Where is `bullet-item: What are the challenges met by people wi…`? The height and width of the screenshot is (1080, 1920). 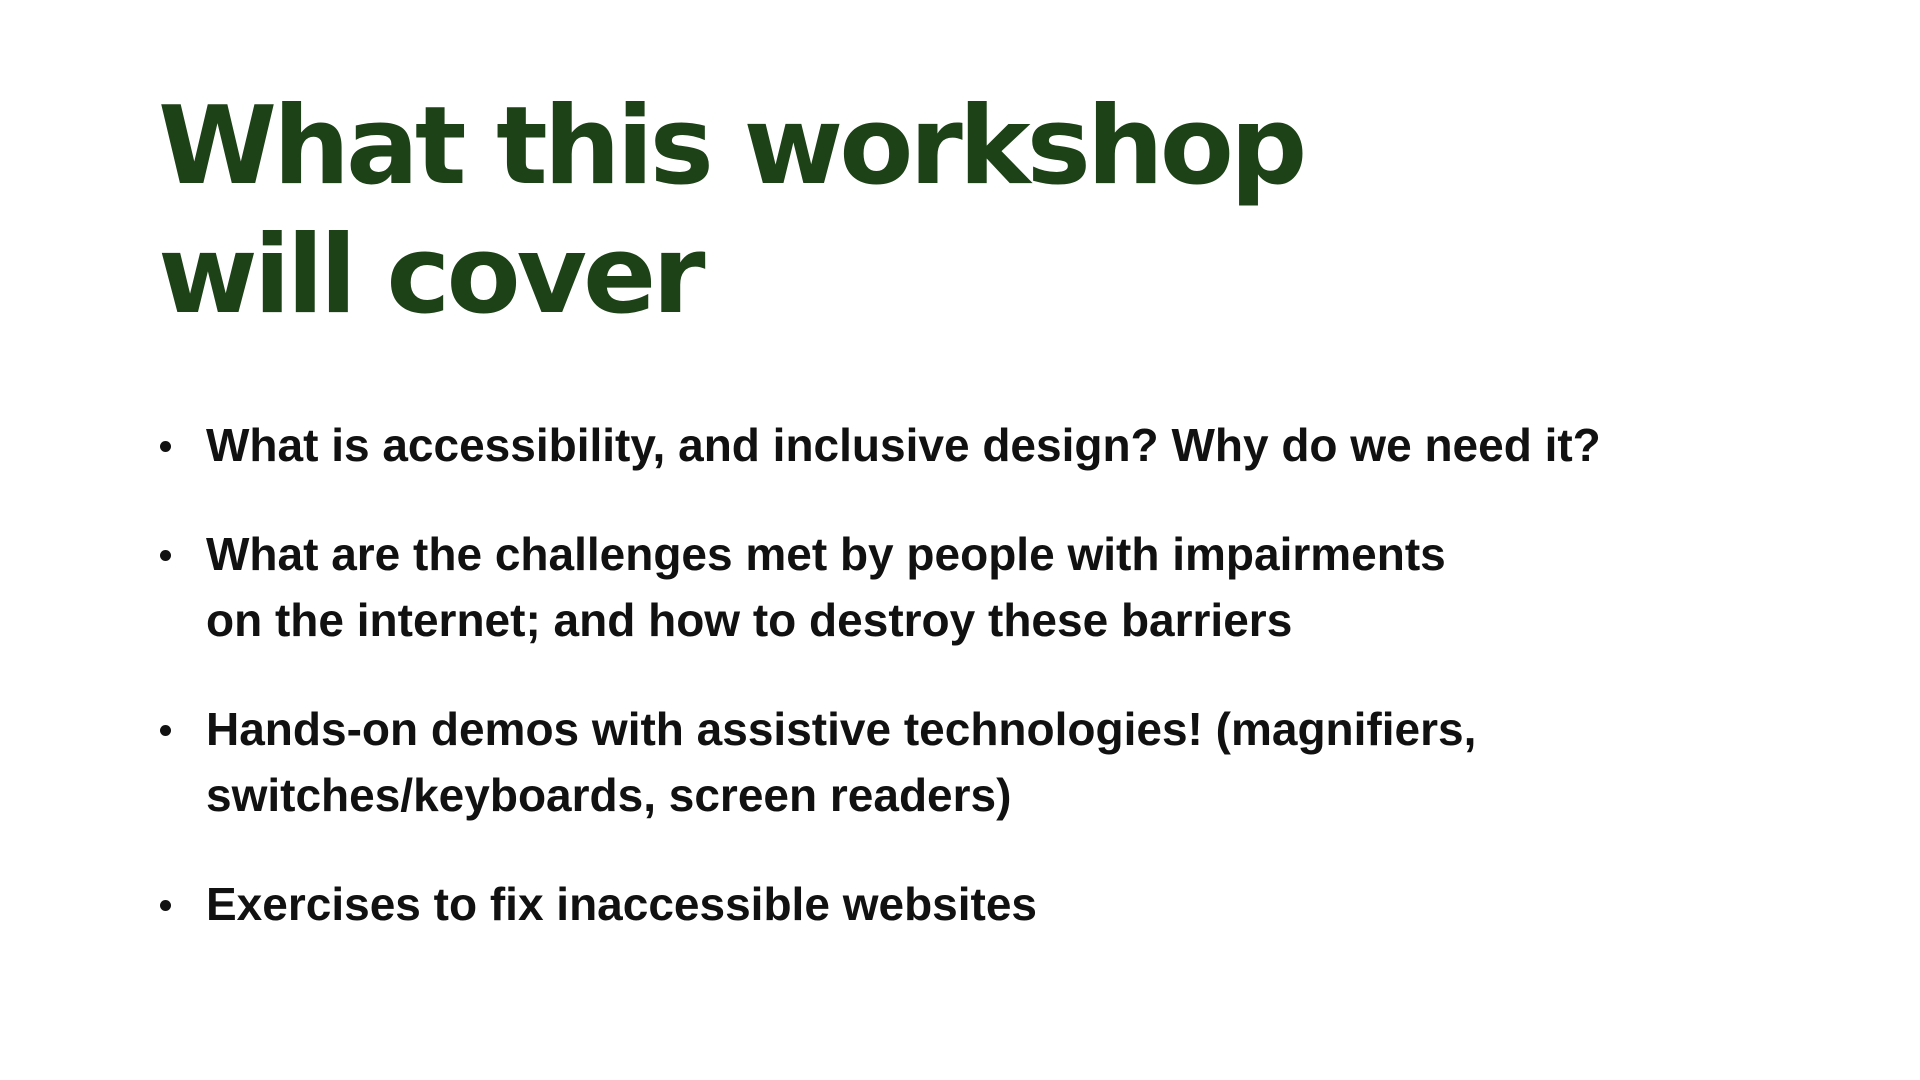
bullet-item: What are the challenges met by people wi… is located at coordinates (978, 587).